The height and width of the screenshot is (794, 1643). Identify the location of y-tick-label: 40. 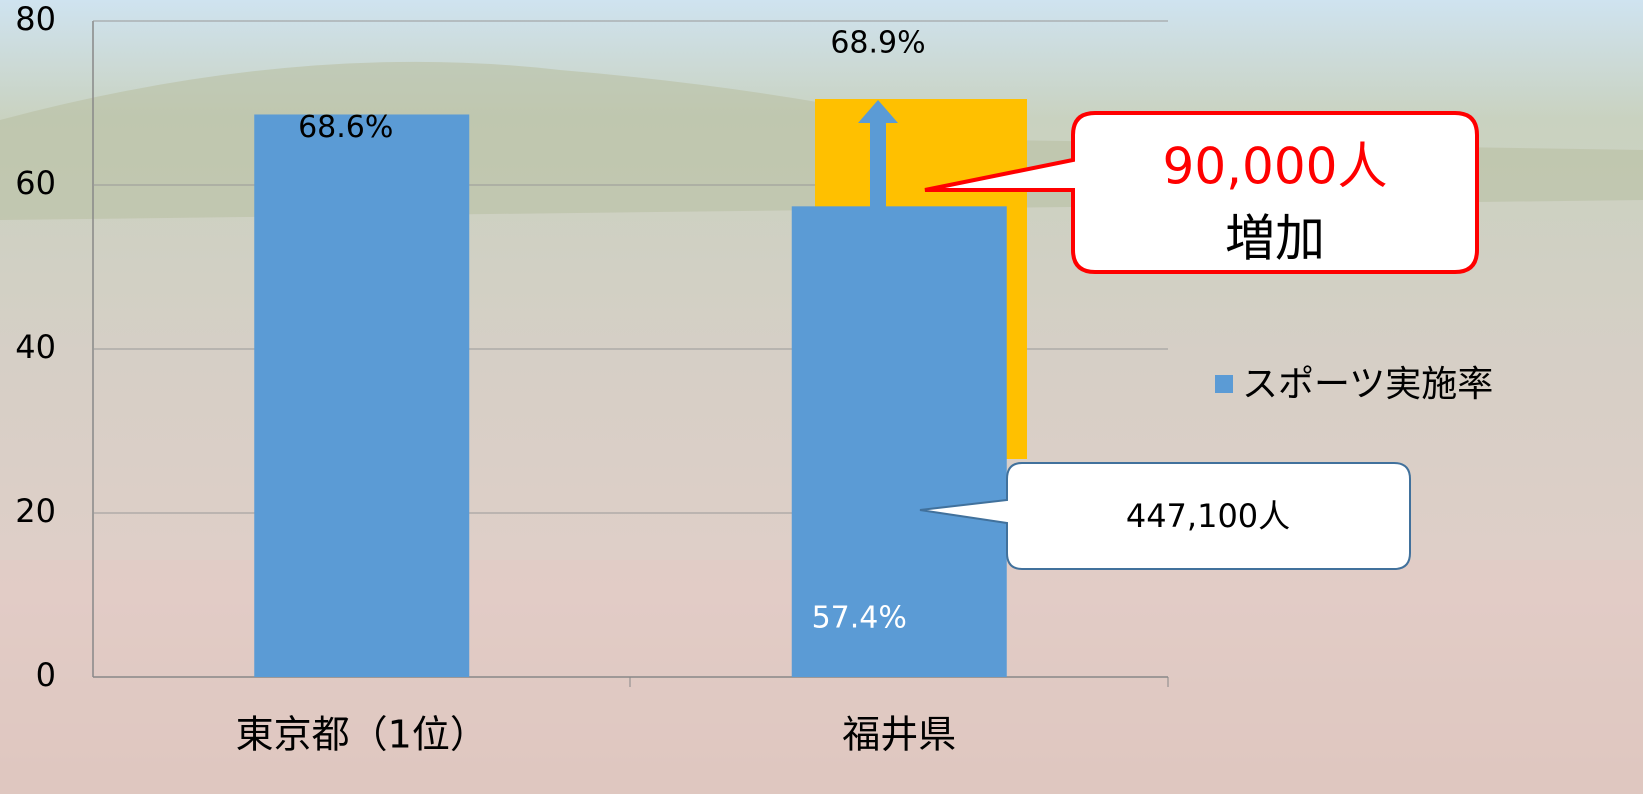
(35, 347).